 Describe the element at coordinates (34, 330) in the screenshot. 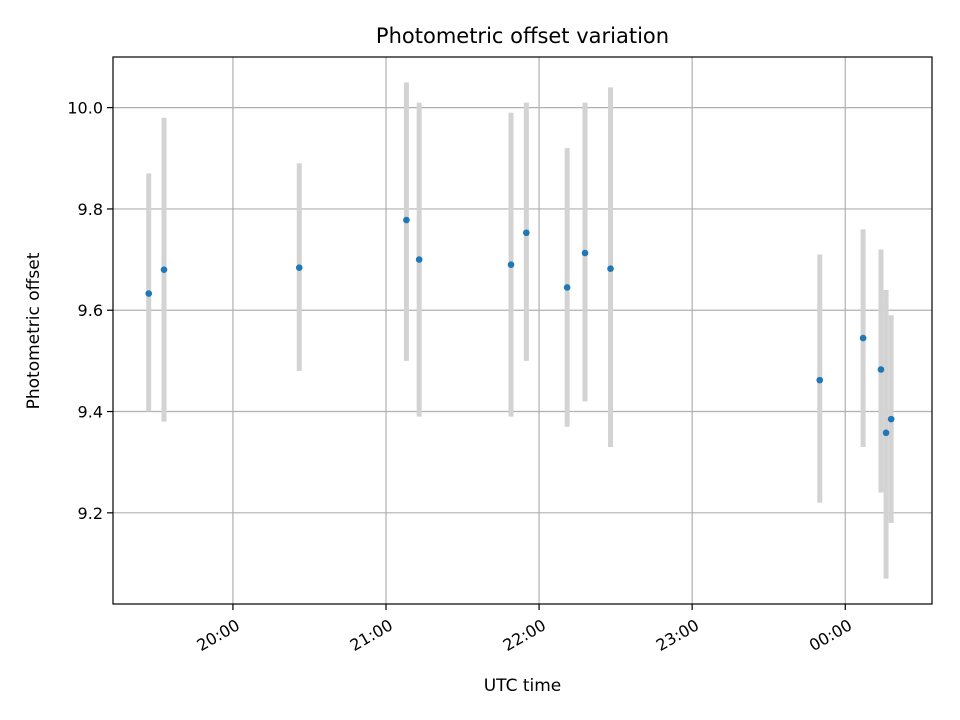

I see `y-axis-label: Photometric offset` at that location.